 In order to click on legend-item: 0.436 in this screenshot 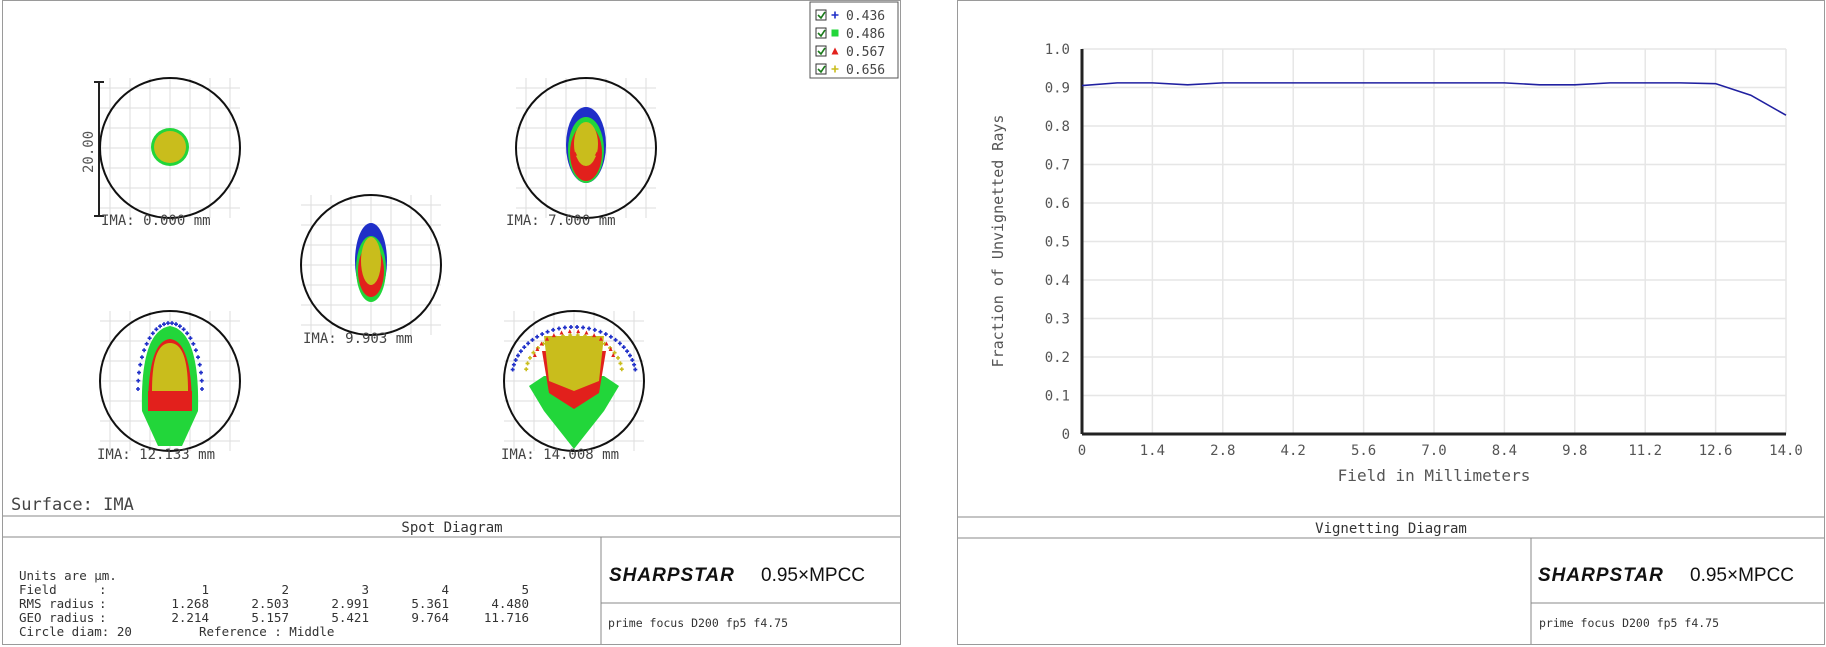, I will do `click(850, 16)`.